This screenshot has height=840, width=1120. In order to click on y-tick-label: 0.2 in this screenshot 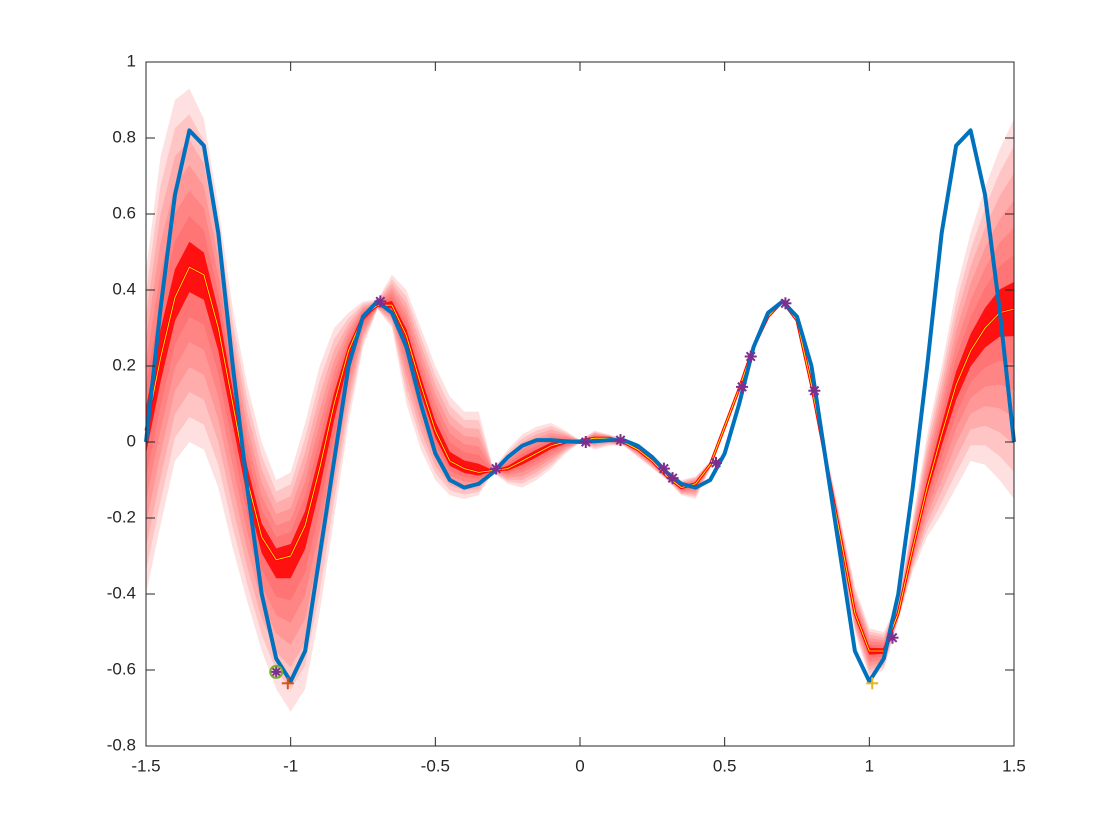, I will do `click(124, 364)`.